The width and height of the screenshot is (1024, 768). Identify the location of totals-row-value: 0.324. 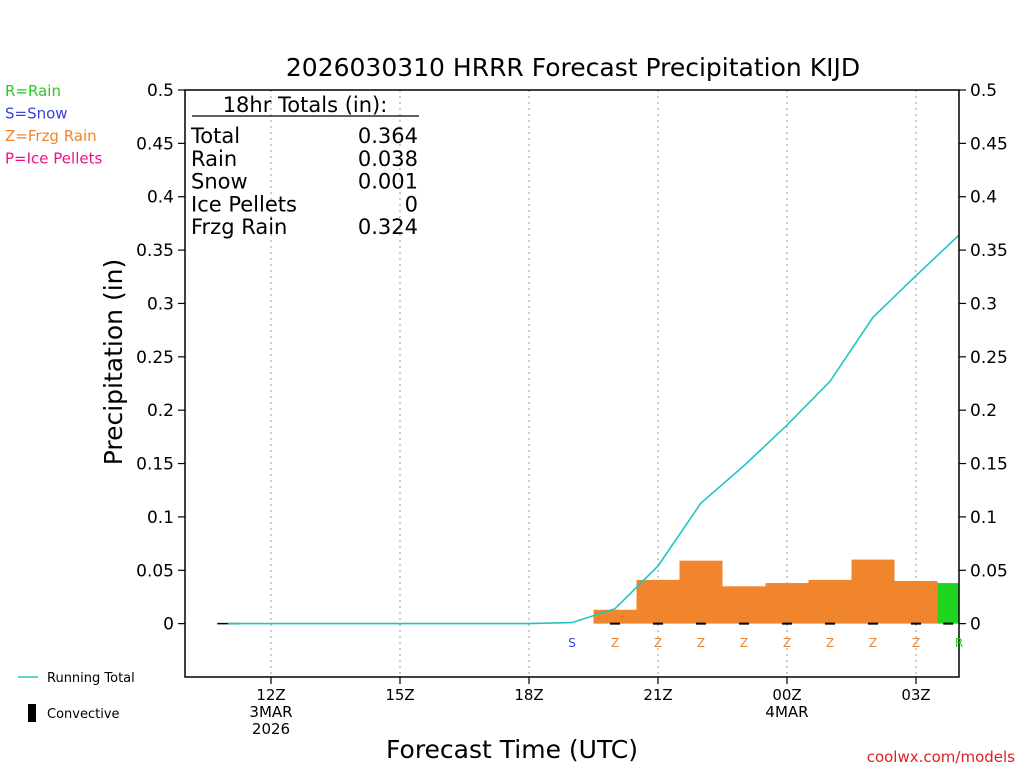
(388, 227).